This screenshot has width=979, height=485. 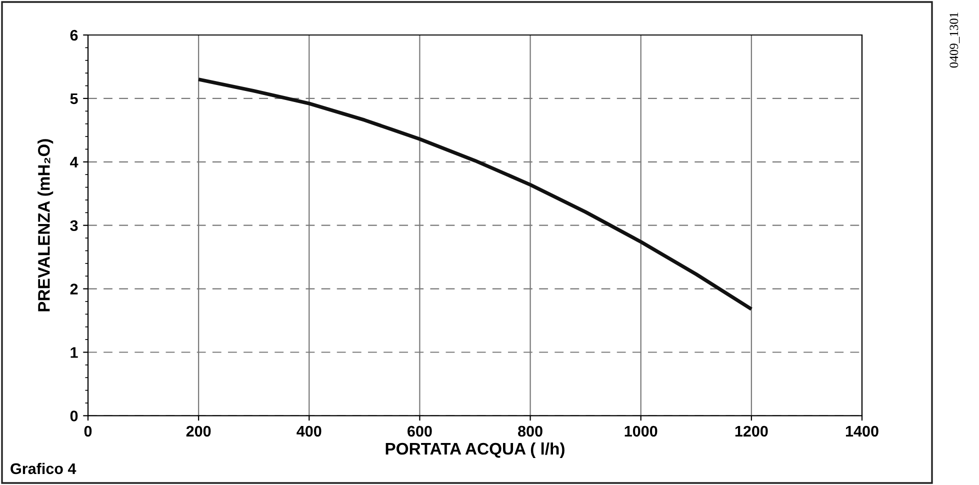 I want to click on y-tick-label: 0, so click(x=74, y=416).